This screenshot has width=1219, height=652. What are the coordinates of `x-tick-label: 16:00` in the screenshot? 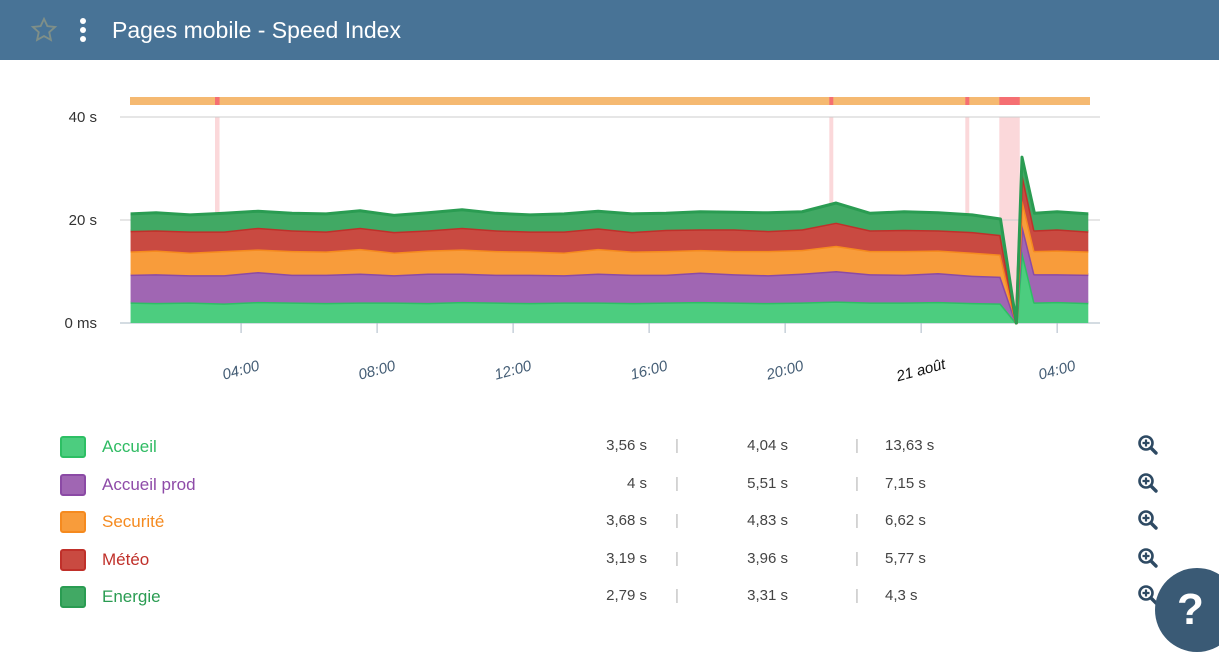 It's located at (649, 370).